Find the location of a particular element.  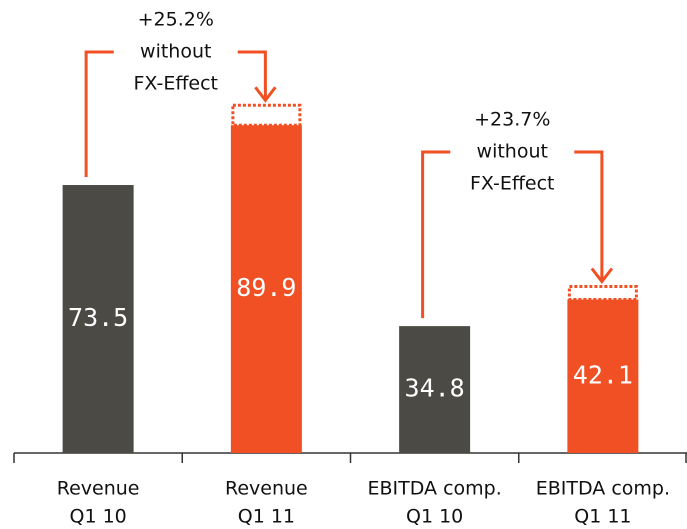

value-label: 34.8 is located at coordinates (435, 388).